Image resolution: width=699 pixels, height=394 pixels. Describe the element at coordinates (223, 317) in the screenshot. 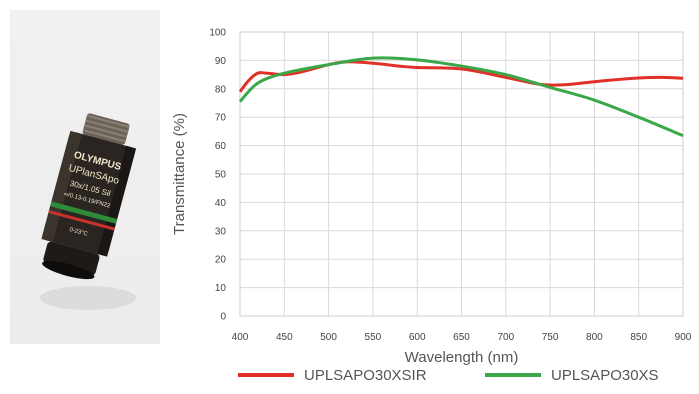

I see `y-tick-label: 0` at that location.